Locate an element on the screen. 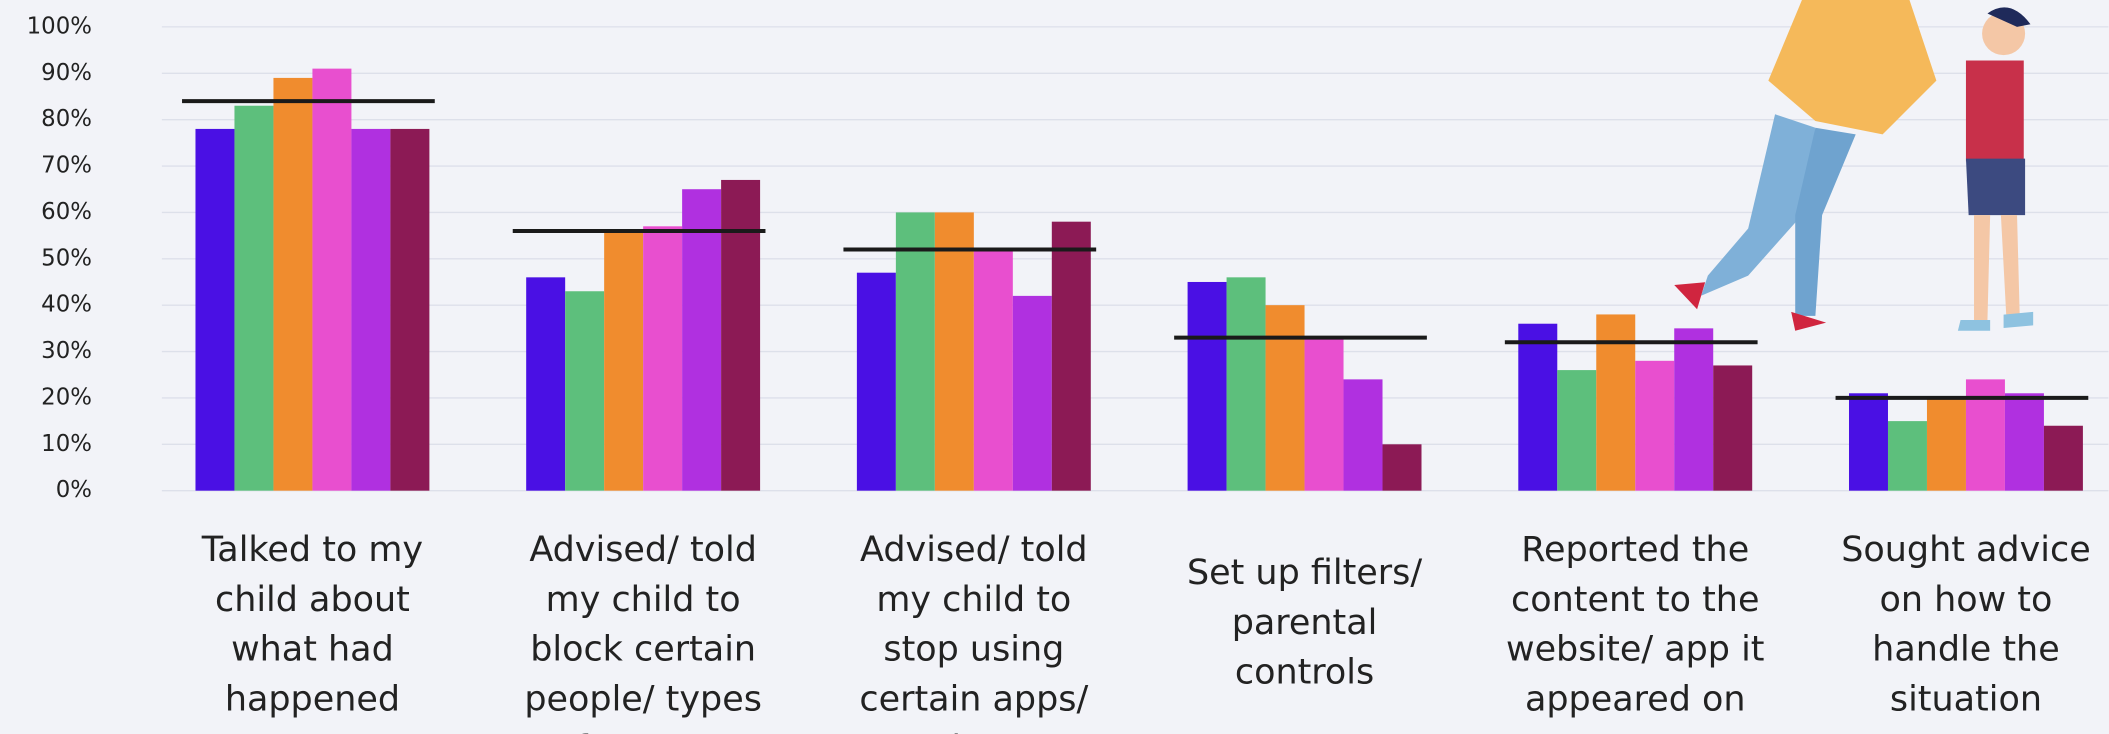 This screenshot has height=734, width=2109. x-tick-label: website/ app it is located at coordinates (1635, 650).